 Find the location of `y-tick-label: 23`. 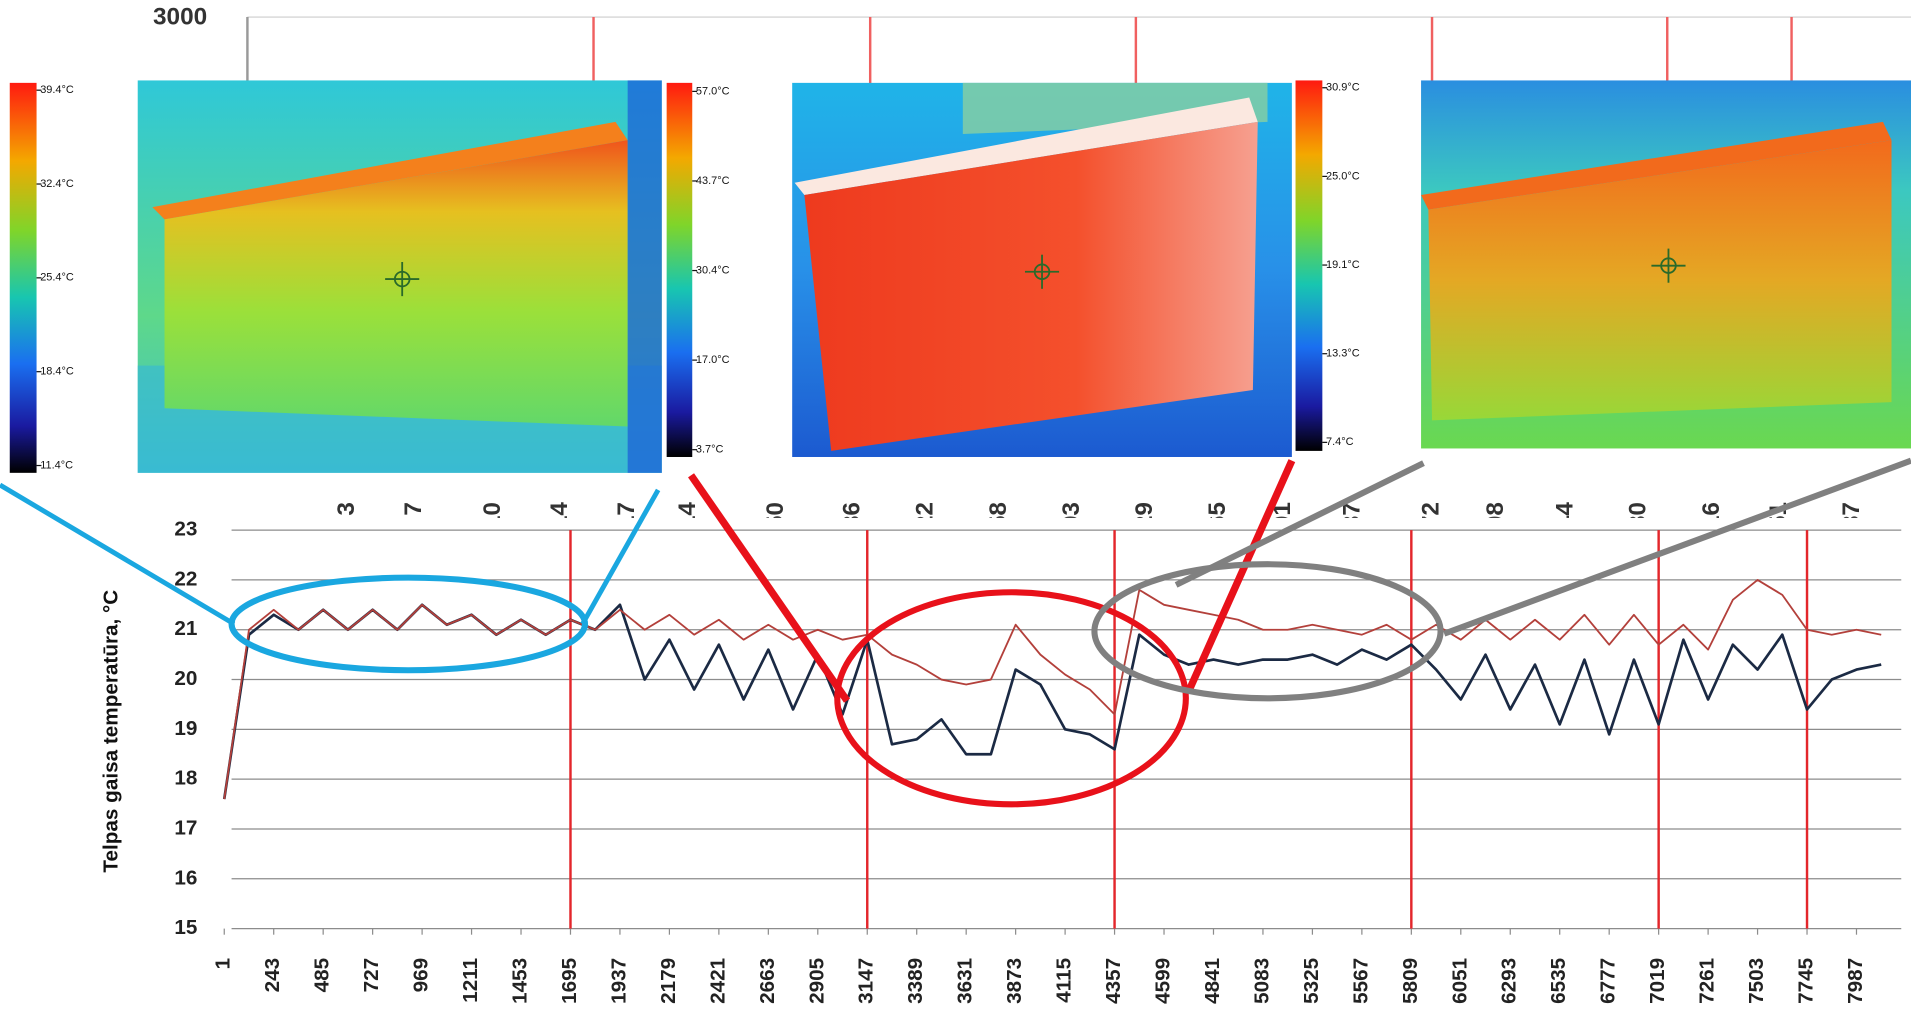

y-tick-label: 23 is located at coordinates (185, 529).